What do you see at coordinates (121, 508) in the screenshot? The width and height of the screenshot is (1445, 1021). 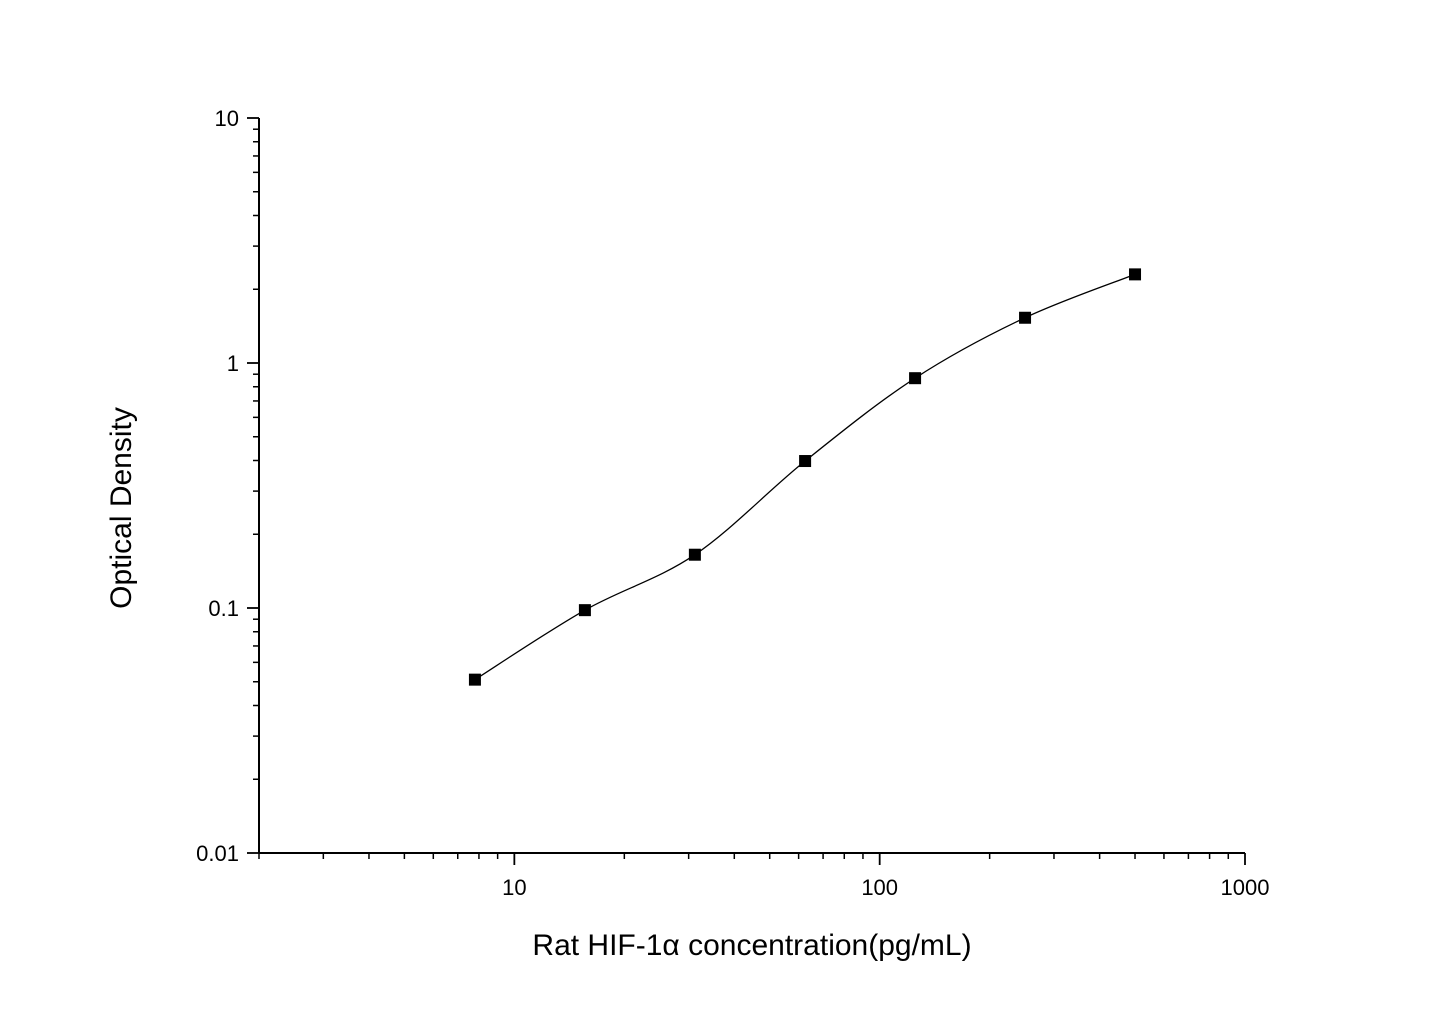 I see `y-axis-title: Optical Density` at bounding box center [121, 508].